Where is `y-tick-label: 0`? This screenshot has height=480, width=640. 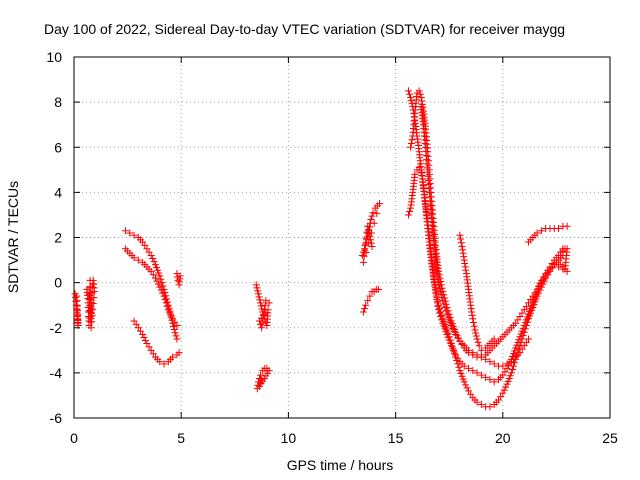
y-tick-label: 0 is located at coordinates (58, 283).